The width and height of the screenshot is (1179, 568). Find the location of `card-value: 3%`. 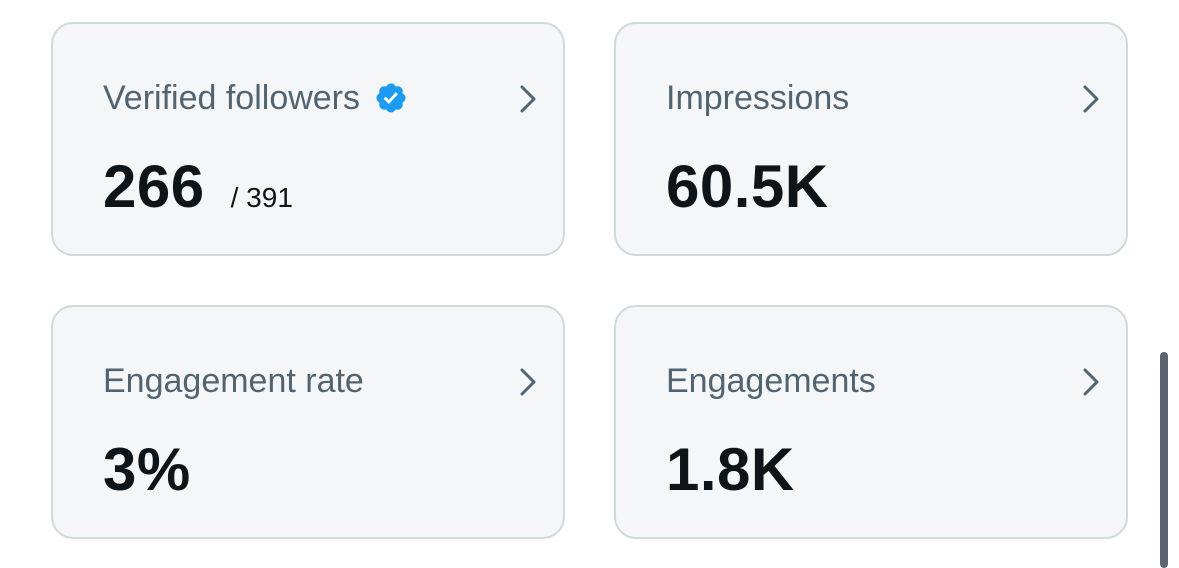

card-value: 3% is located at coordinates (147, 470).